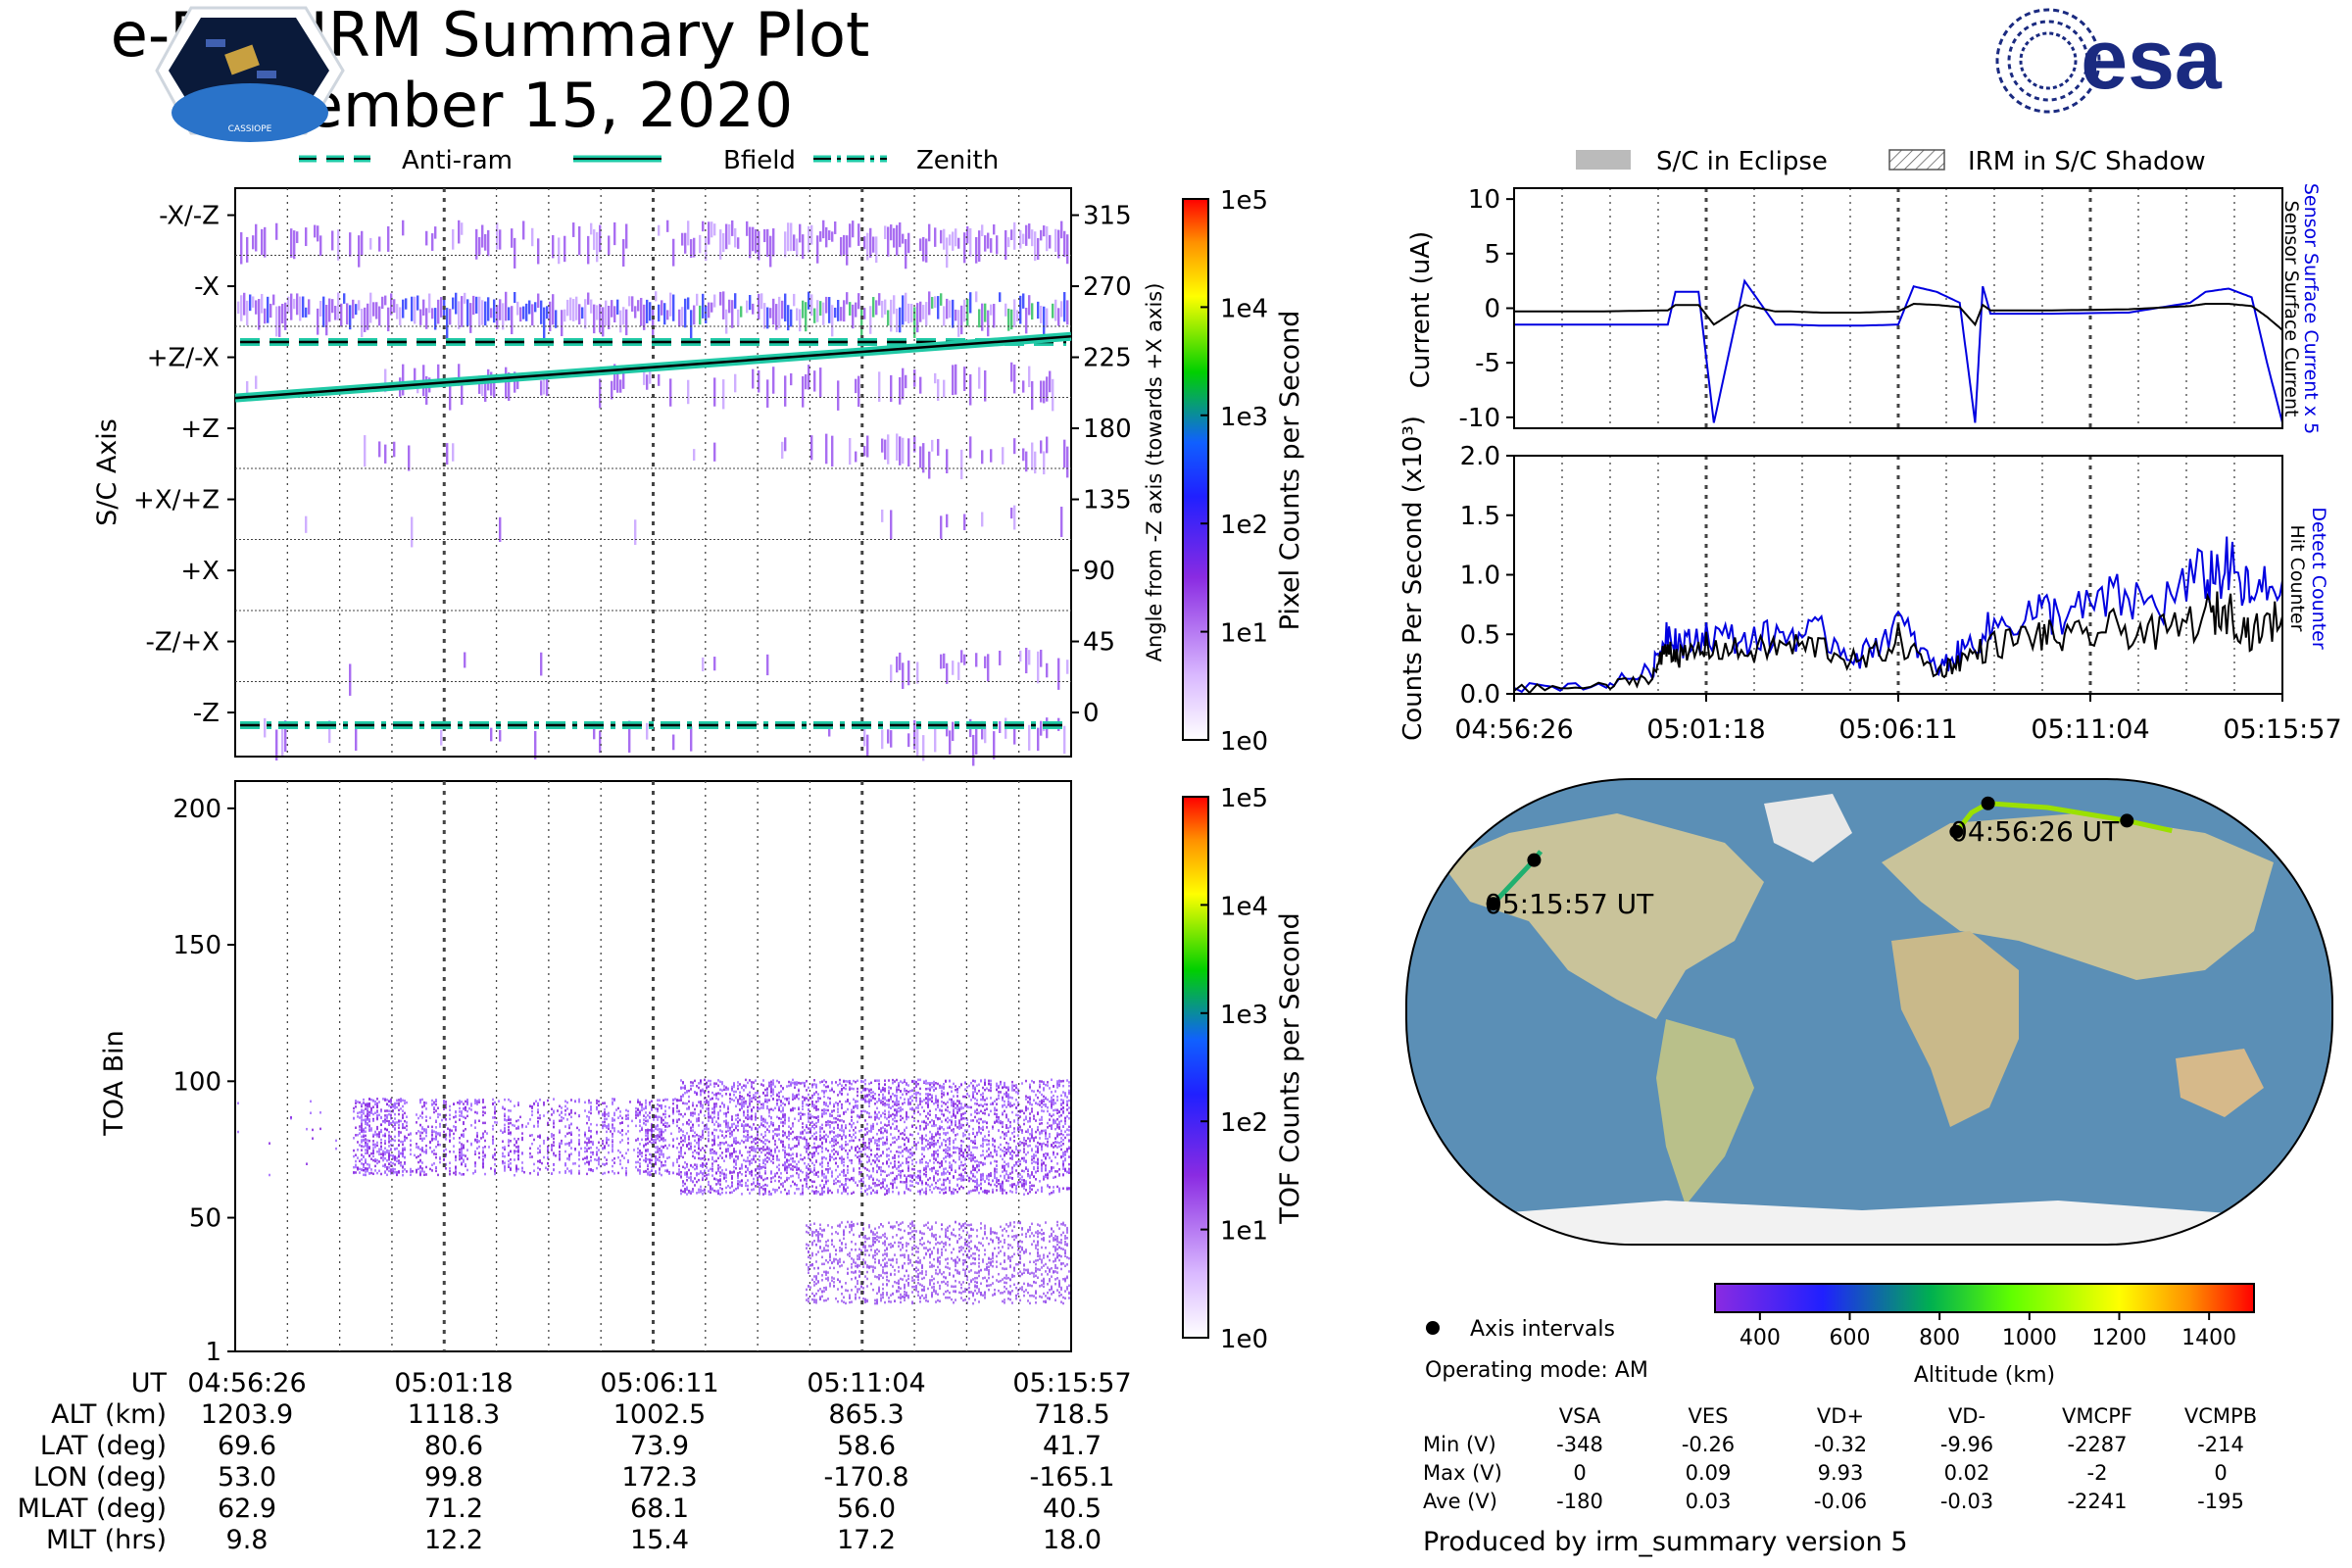 This screenshot has height=1568, width=2352. I want to click on voltage-header: VES, so click(1709, 1416).